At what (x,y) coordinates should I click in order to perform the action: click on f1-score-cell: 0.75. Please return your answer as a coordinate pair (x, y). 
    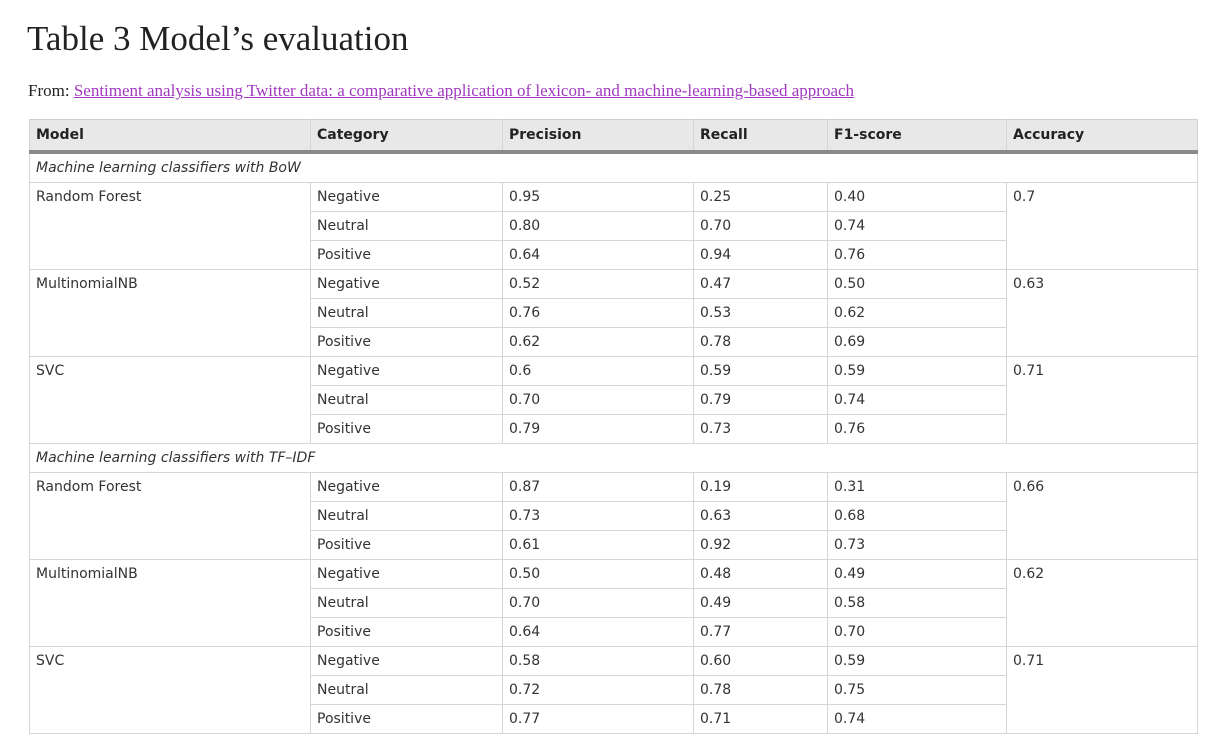
    Looking at the image, I should click on (917, 690).